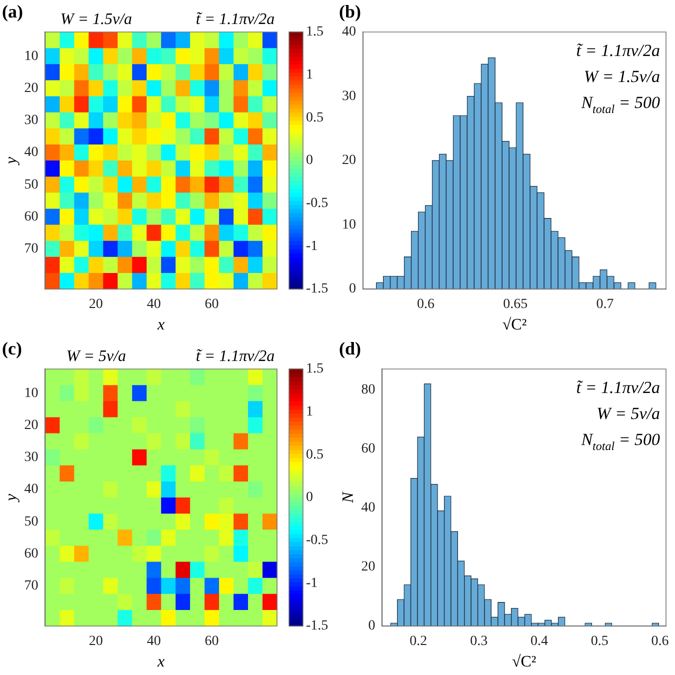 The width and height of the screenshot is (675, 675). Describe the element at coordinates (368, 390) in the screenshot. I see `y-tick-label: 80` at that location.